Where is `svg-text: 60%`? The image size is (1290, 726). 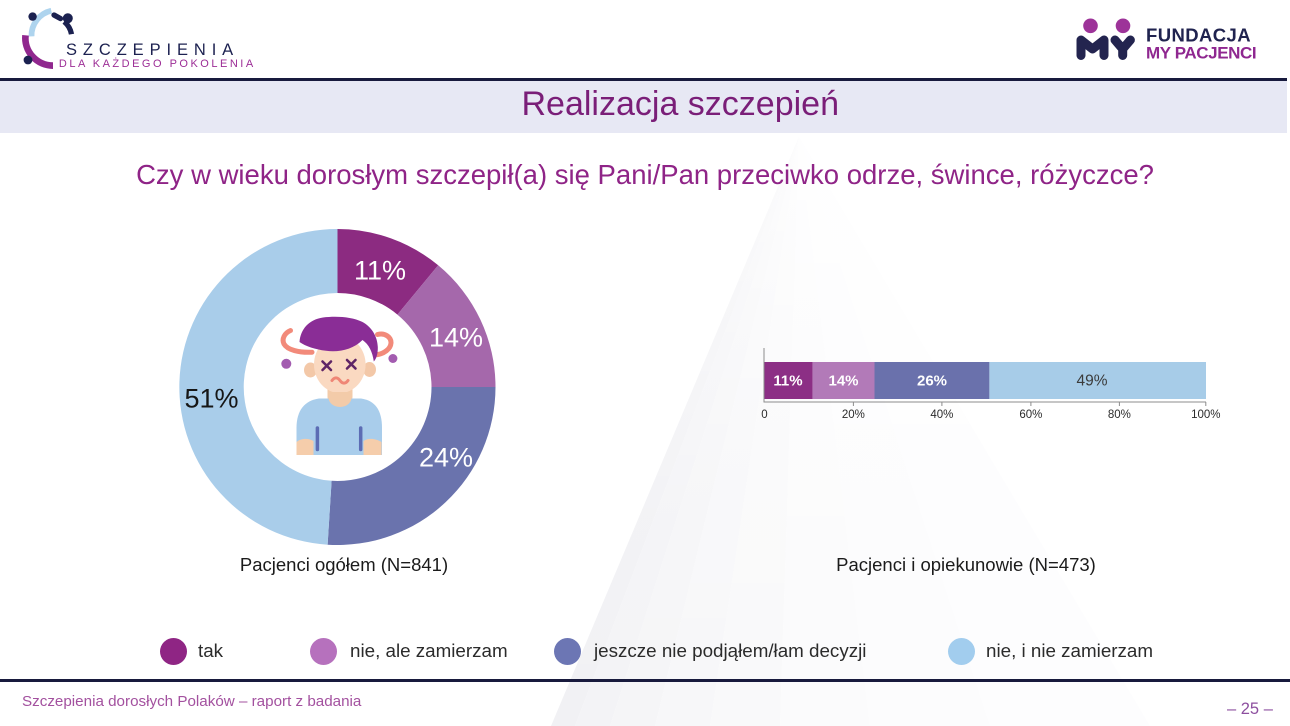
svg-text: 60% is located at coordinates (1030, 415).